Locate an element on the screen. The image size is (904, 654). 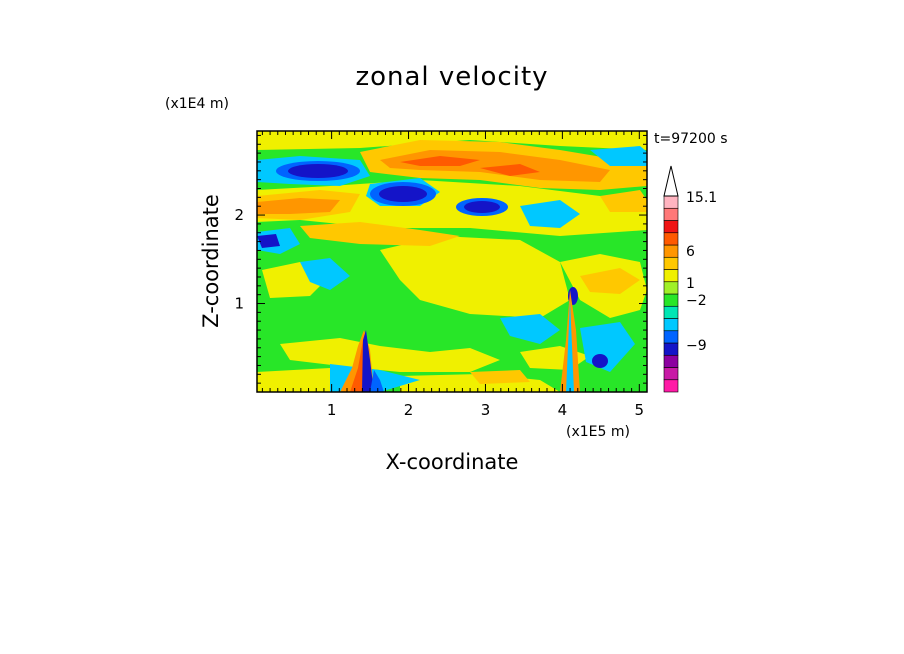
chart-title: zonal velocity is located at coordinates (451, 77).